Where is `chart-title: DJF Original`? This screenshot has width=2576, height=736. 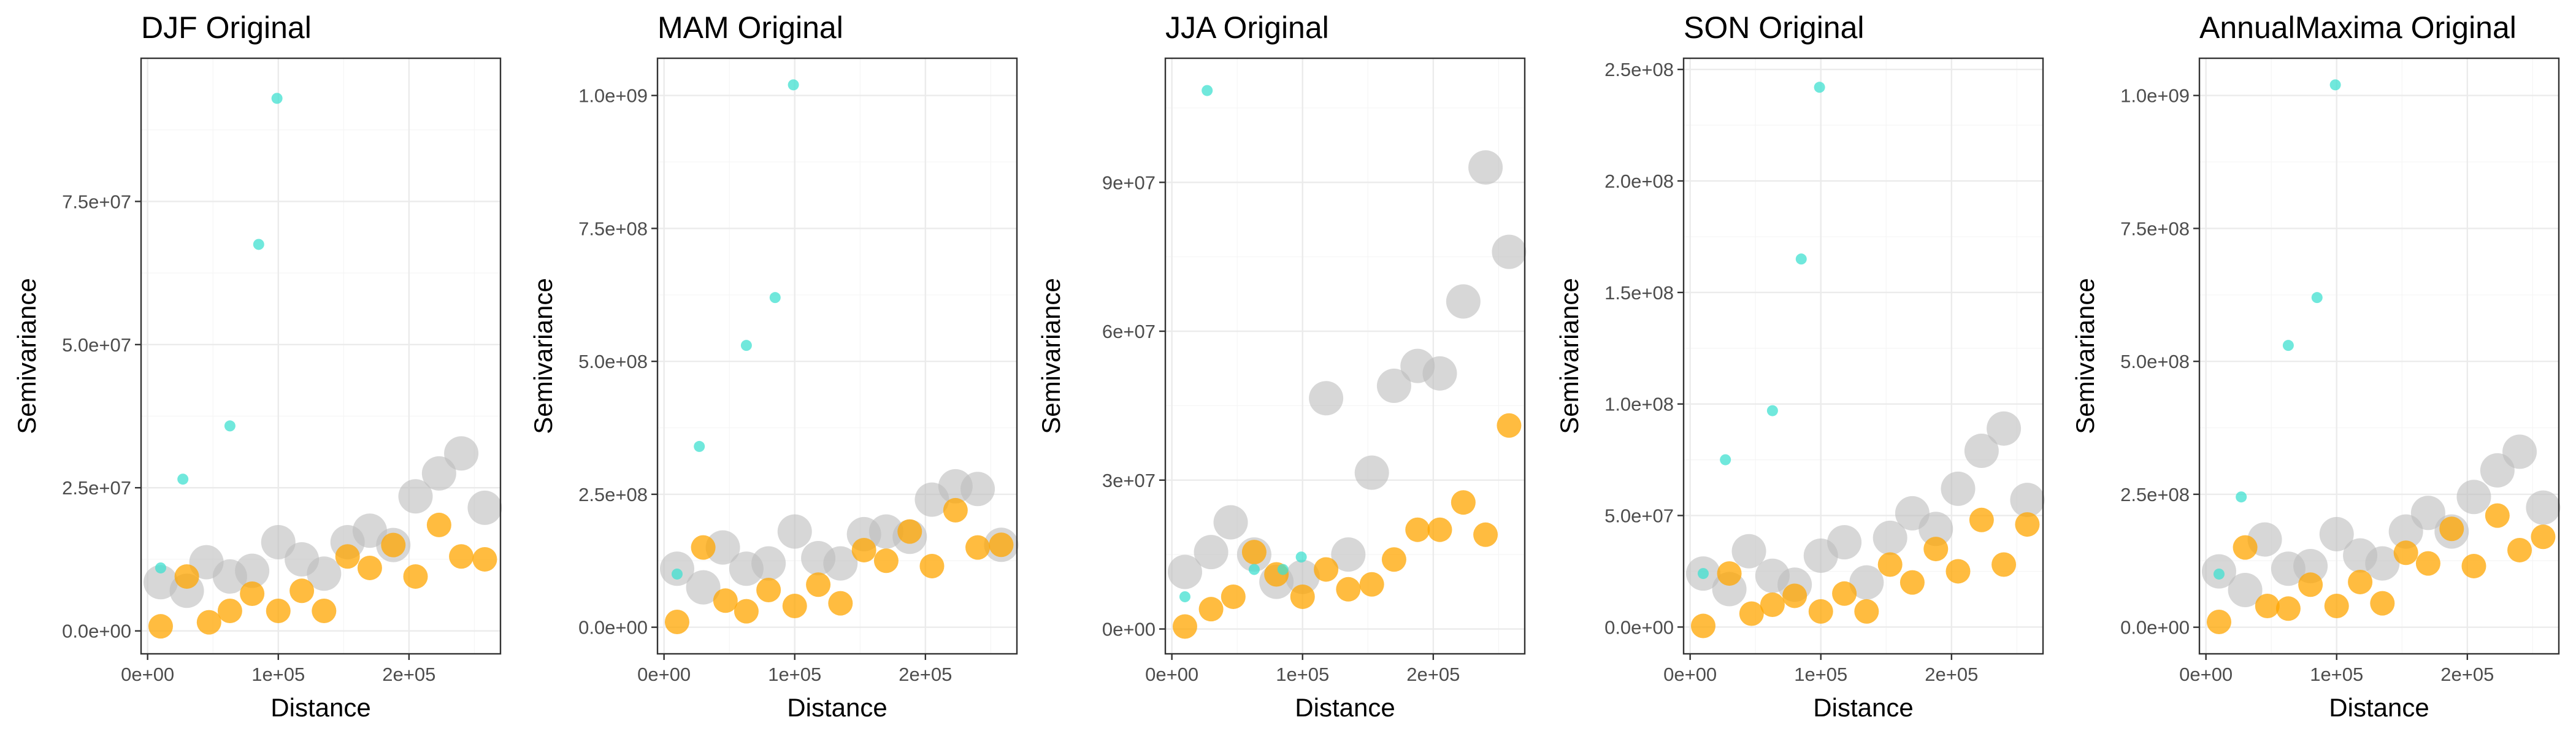 chart-title: DJF Original is located at coordinates (226, 27).